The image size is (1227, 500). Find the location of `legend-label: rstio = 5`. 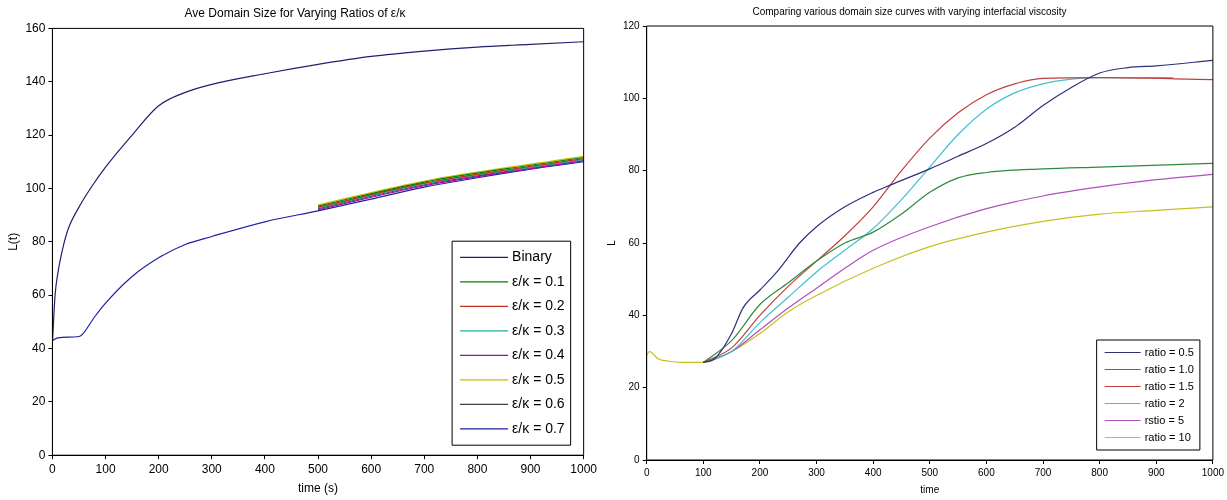

legend-label: rstio = 5 is located at coordinates (1164, 419).